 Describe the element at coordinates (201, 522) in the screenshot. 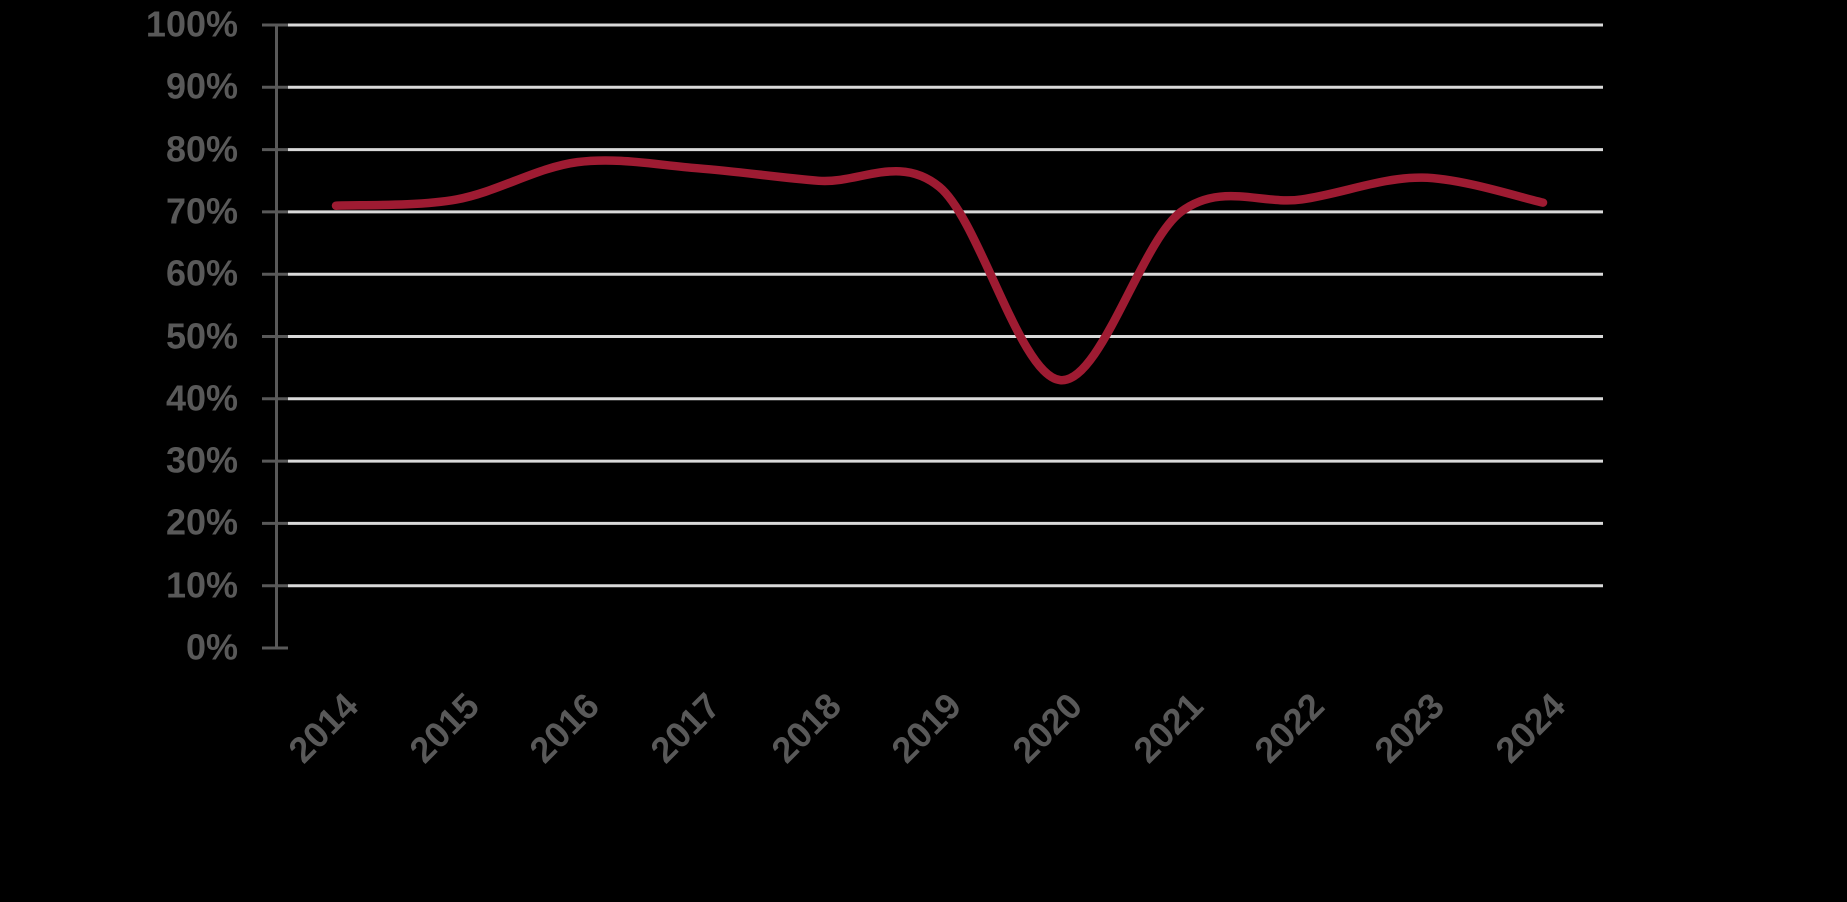

I see `y-tick-label-20: 20%` at that location.